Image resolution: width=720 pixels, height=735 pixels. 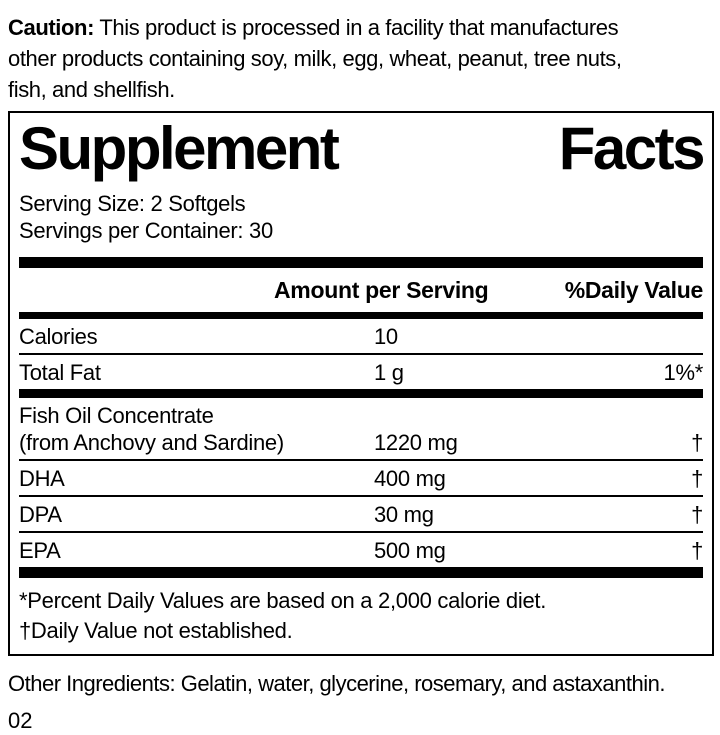 What do you see at coordinates (362, 148) in the screenshot?
I see `panel-title: Supplement Facts` at bounding box center [362, 148].